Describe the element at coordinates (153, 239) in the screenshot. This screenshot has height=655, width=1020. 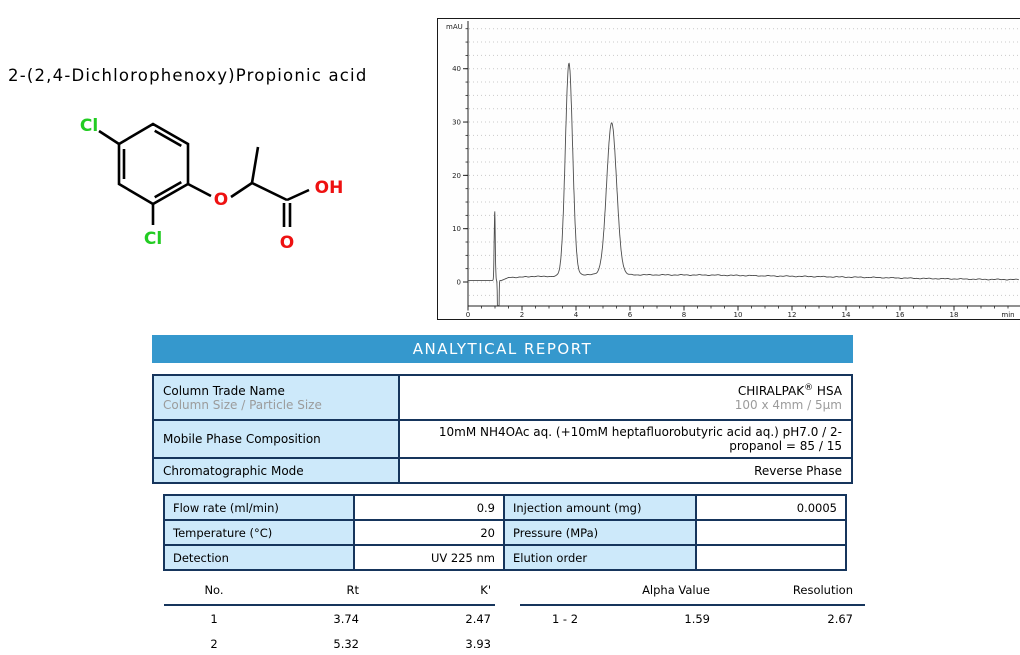
I see `cl-bottom-label: Cl` at that location.